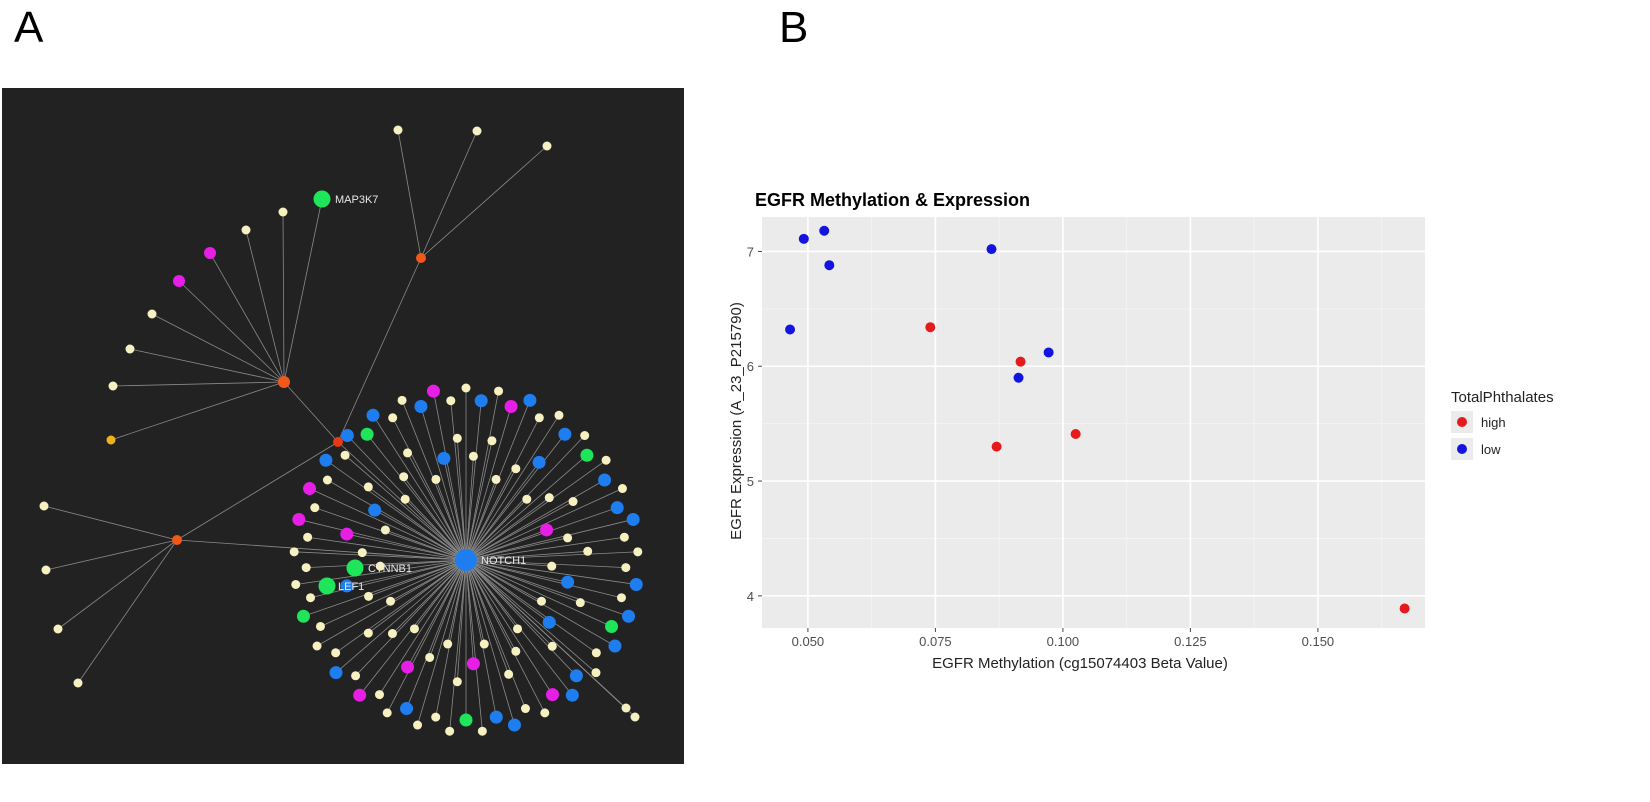 This screenshot has height=802, width=1650. Describe the element at coordinates (1318, 641) in the screenshot. I see `x-tick-label: 0.150` at that location.